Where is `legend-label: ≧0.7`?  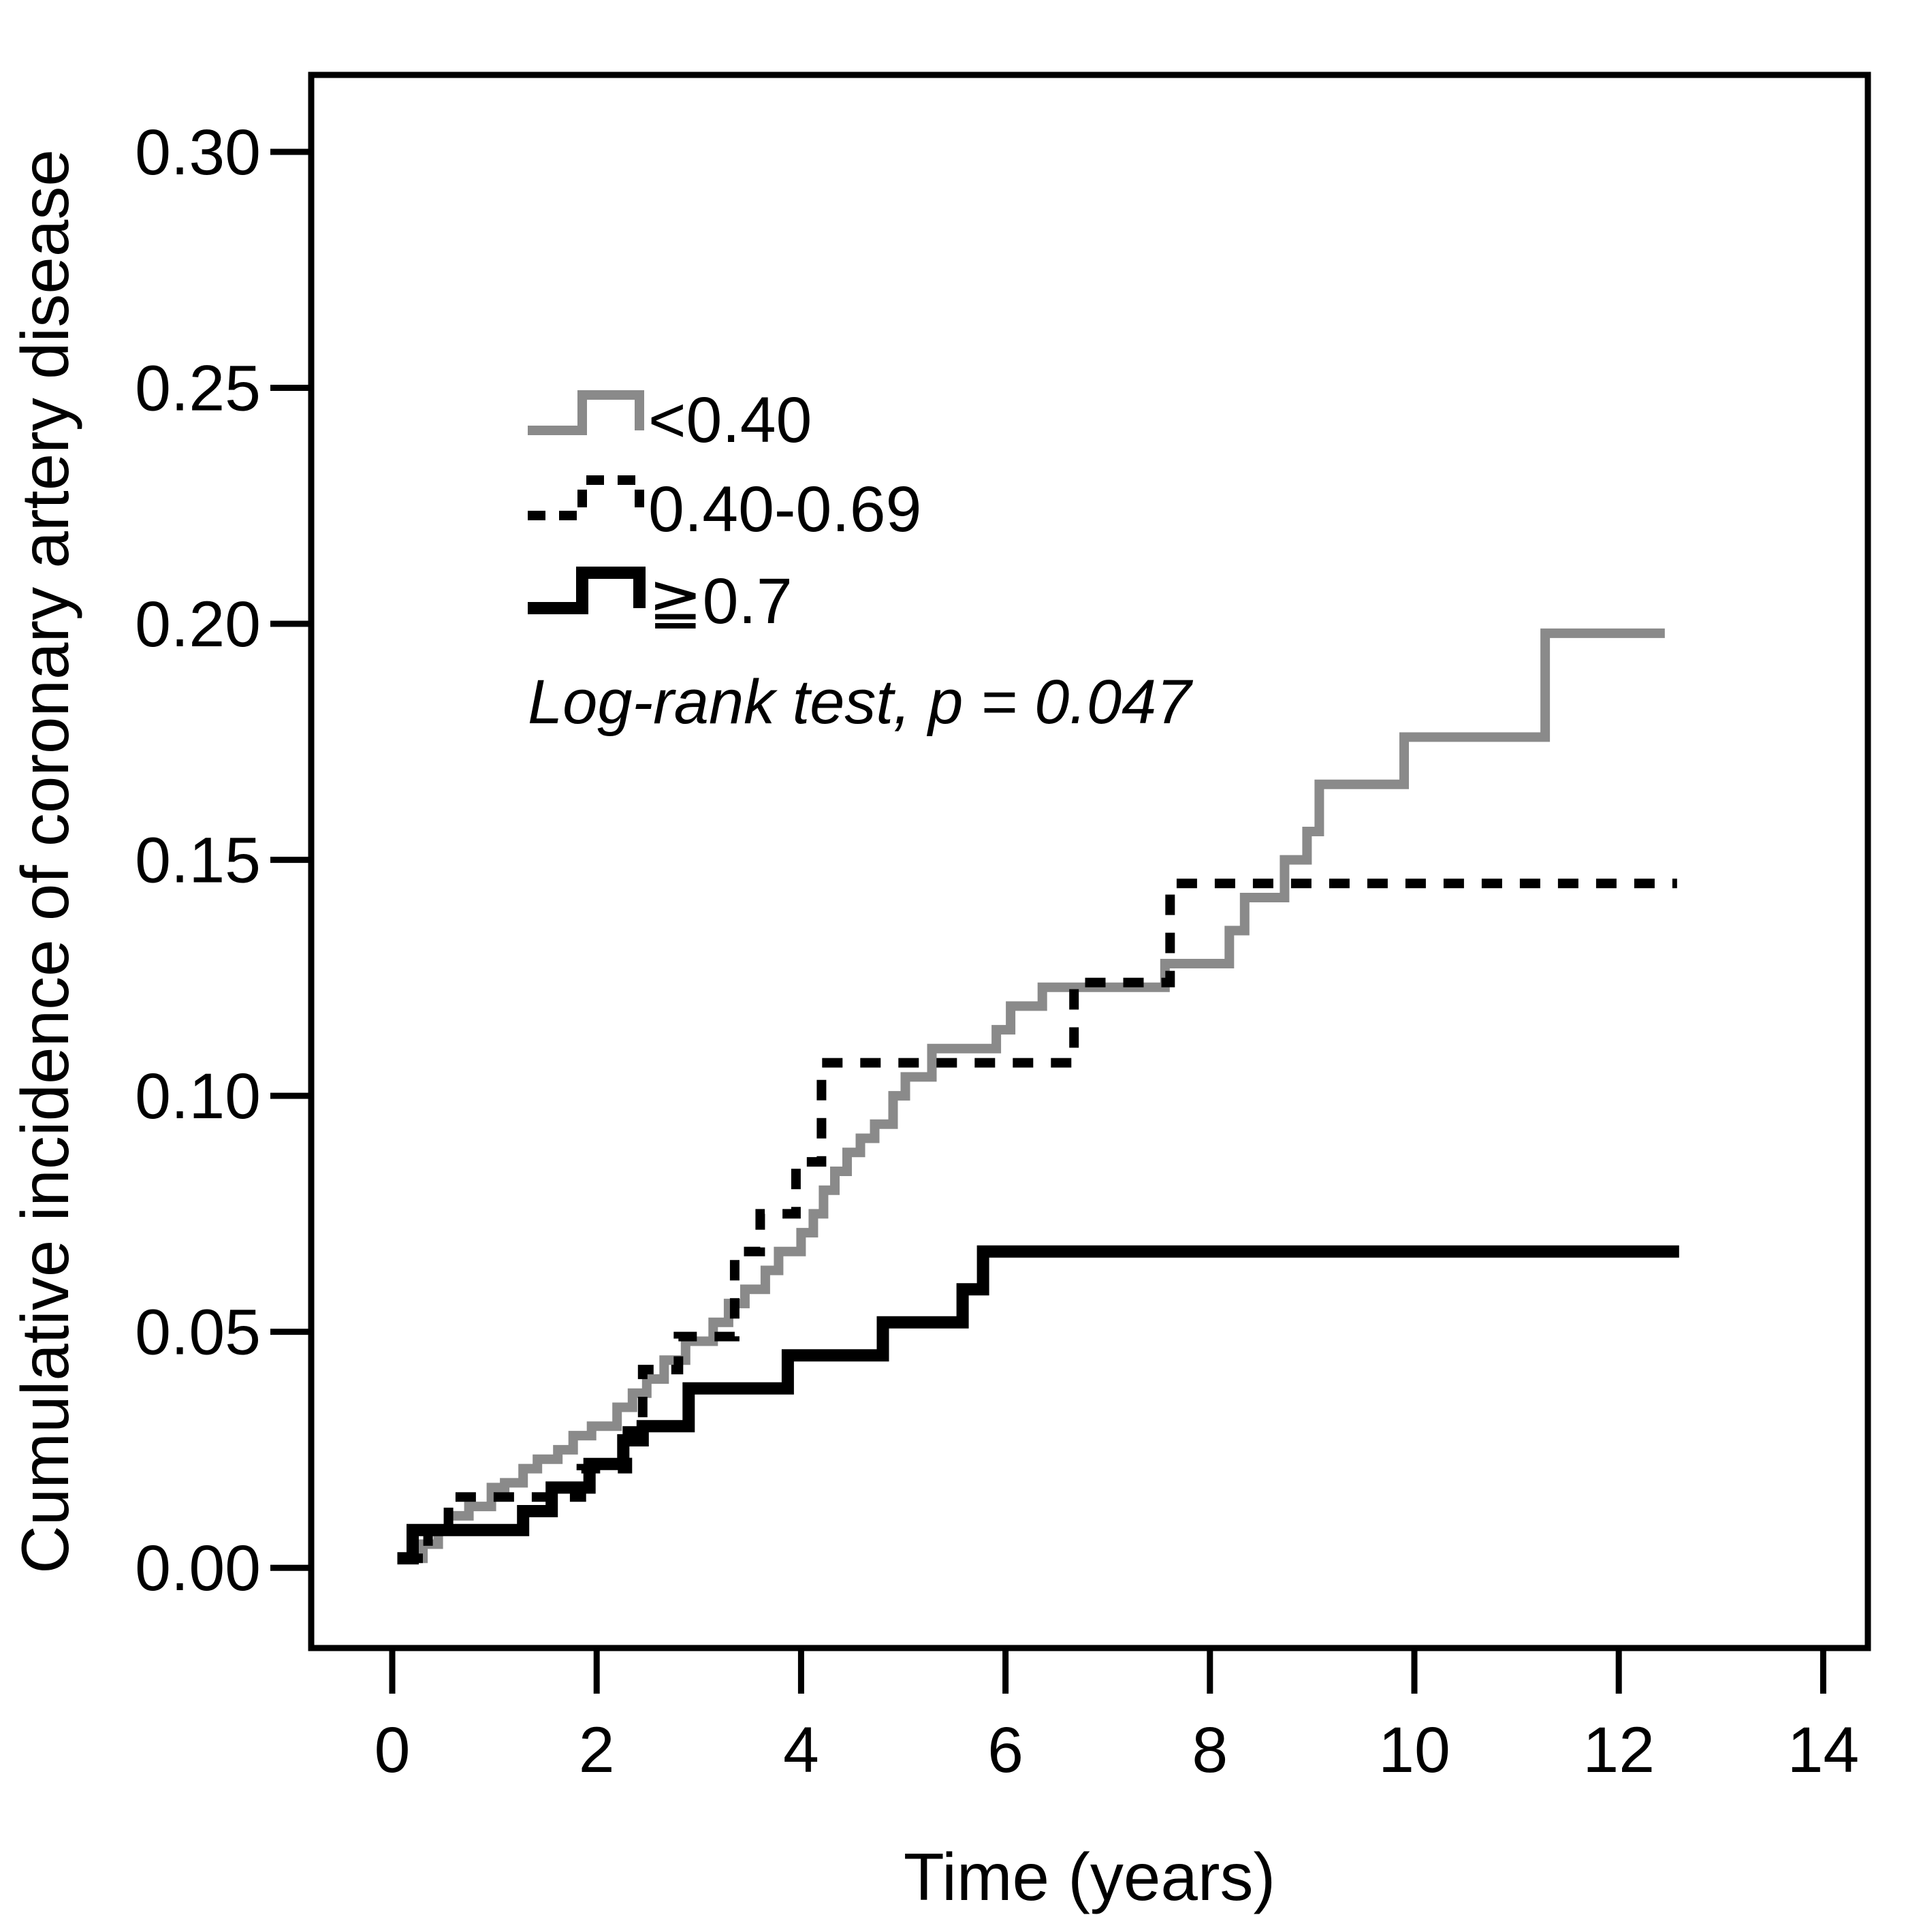 legend-label: ≧0.7 is located at coordinates (720, 601).